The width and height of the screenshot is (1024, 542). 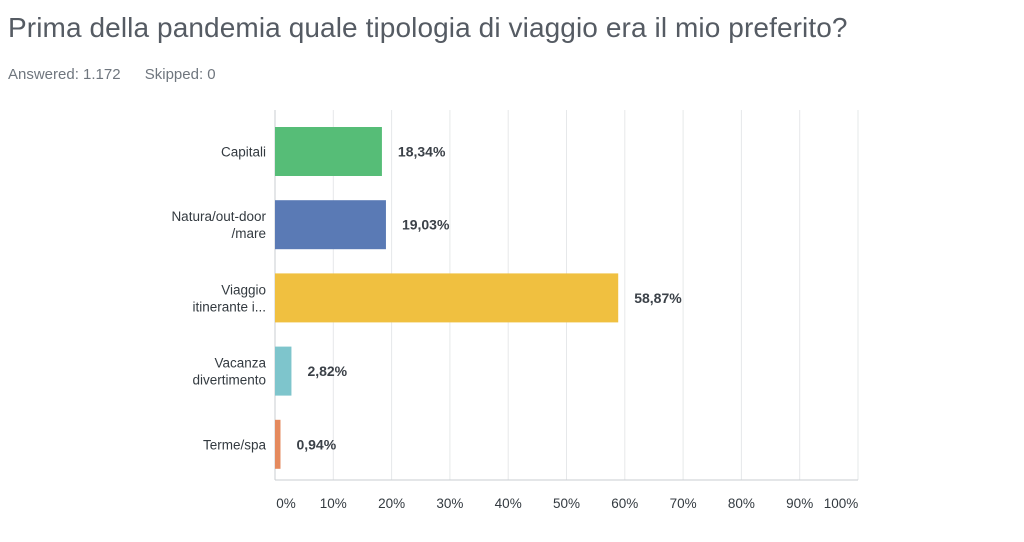 What do you see at coordinates (624, 503) in the screenshot?
I see `x-tick-label: 60%` at bounding box center [624, 503].